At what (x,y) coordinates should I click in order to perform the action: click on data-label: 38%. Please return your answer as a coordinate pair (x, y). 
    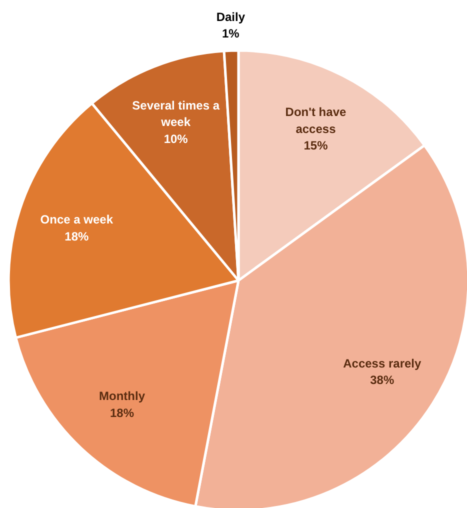
    Looking at the image, I should click on (382, 380).